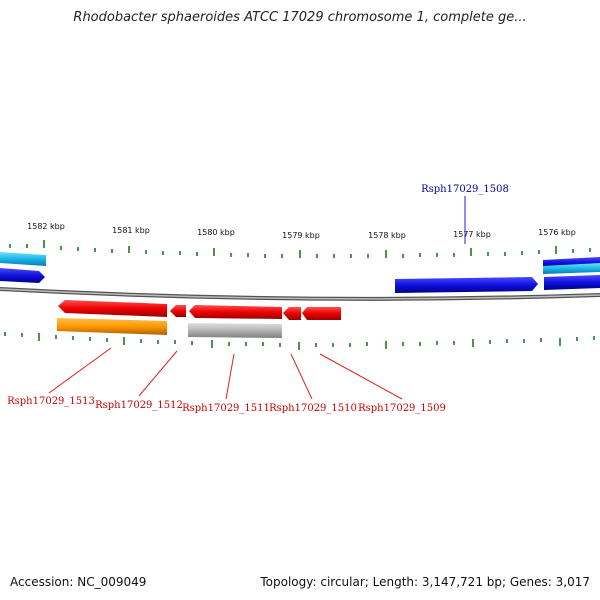 Image resolution: width=600 pixels, height=600 pixels. I want to click on gene-label-1513: Rsph17029_1513, so click(51, 401).